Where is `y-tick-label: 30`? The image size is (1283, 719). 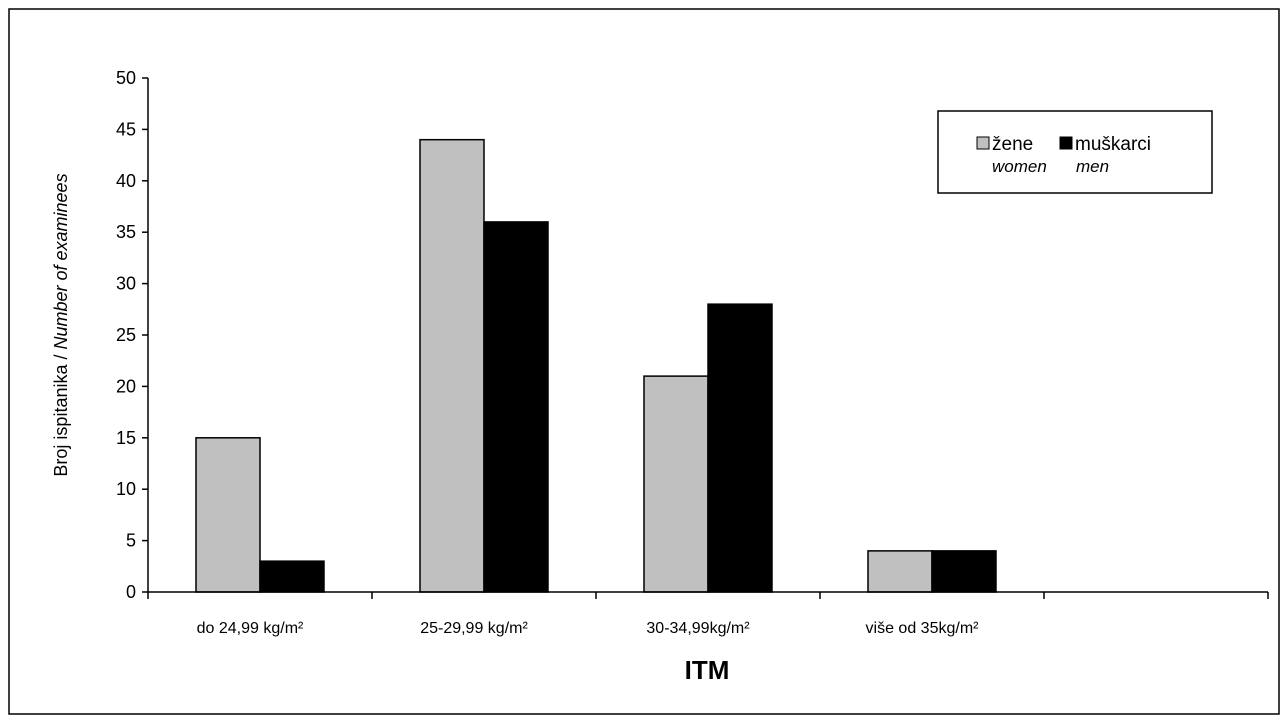 y-tick-label: 30 is located at coordinates (126, 284).